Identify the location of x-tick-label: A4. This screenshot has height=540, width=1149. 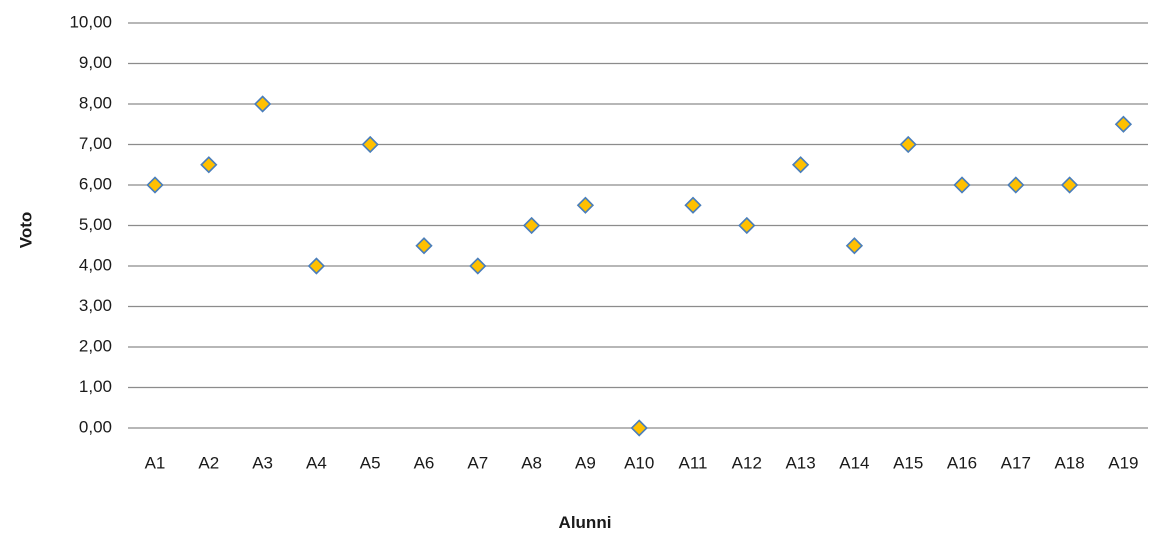
(316, 462).